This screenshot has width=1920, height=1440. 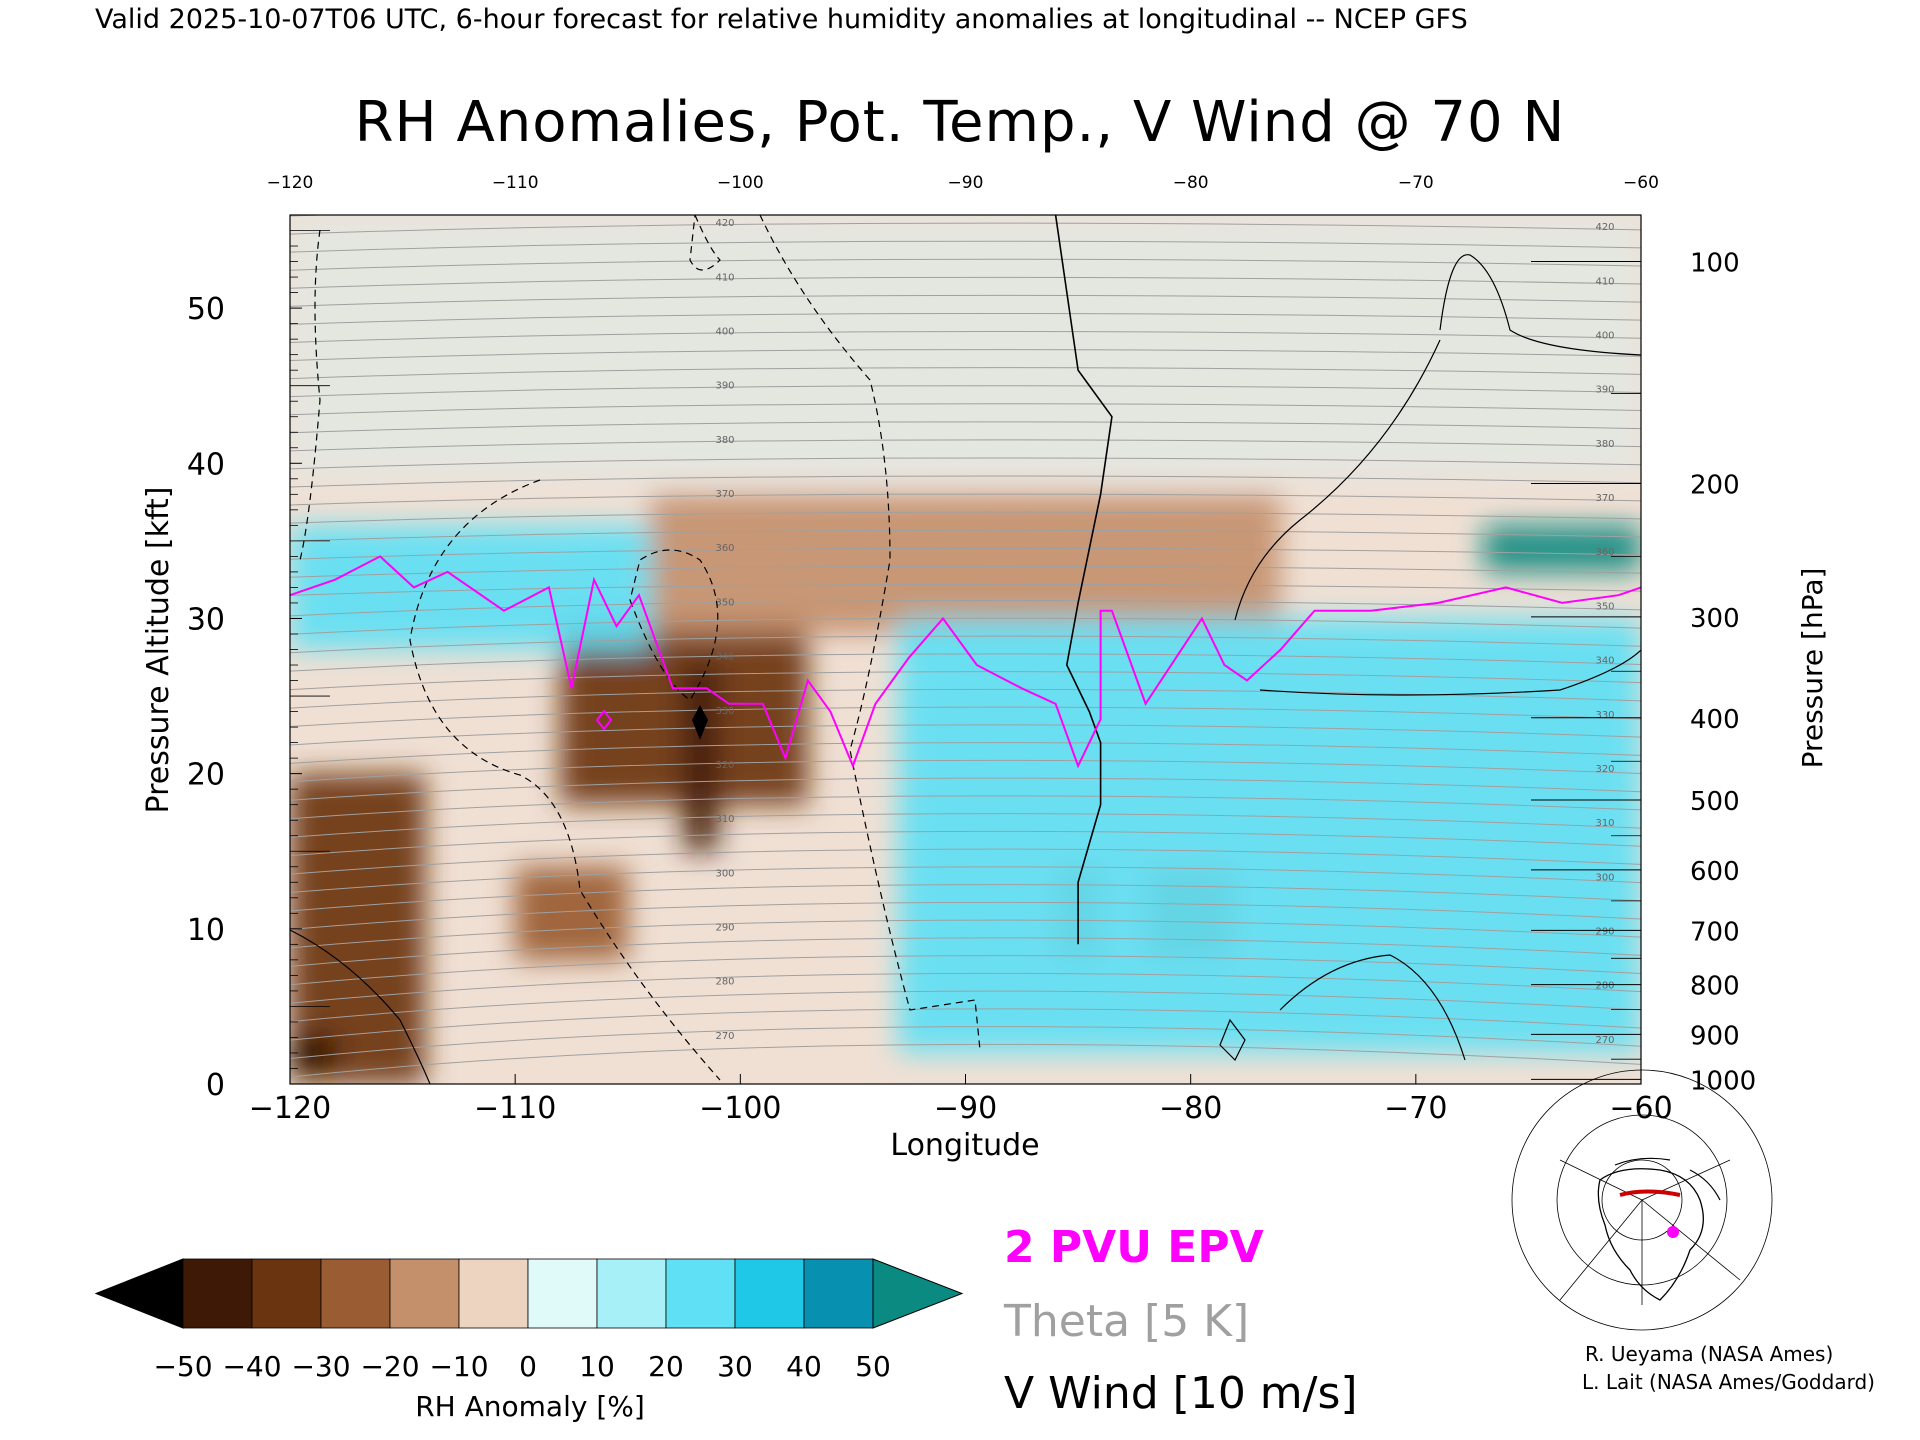 I want to click on vwind-contour-closed, so click(x=1232, y=1040).